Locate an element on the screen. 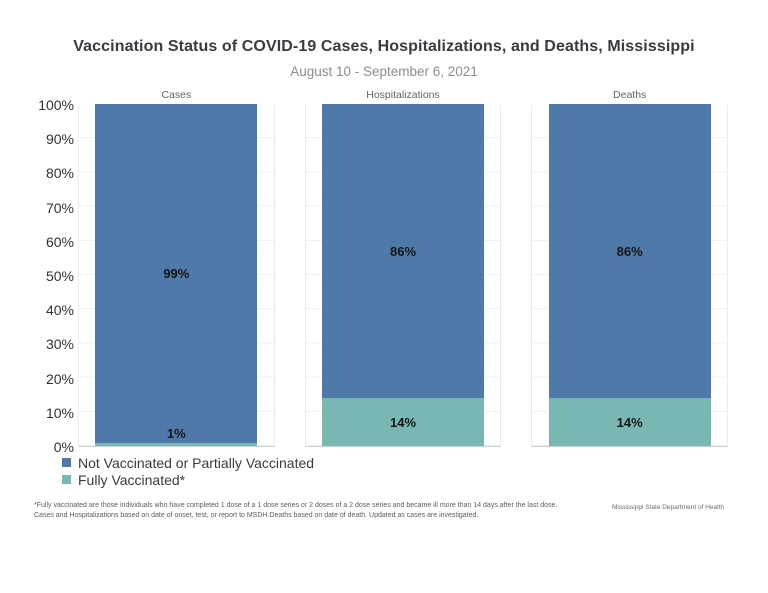 This screenshot has width=768, height=593. panel-hospitalizations: 86% 14% is located at coordinates (403, 275).